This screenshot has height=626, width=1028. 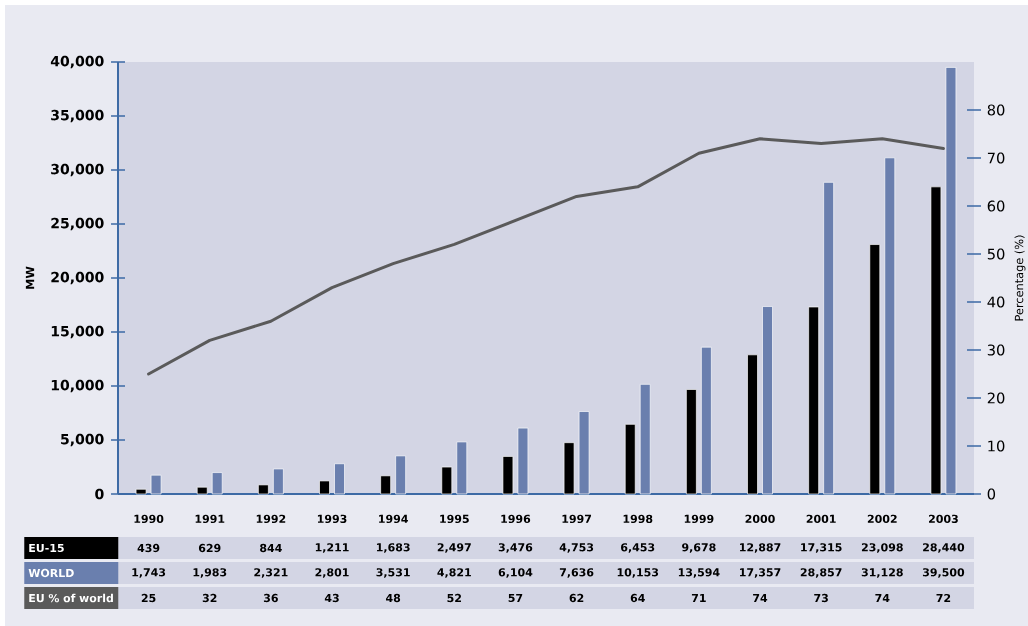 I want to click on data-label: 17,315, so click(x=821, y=548).